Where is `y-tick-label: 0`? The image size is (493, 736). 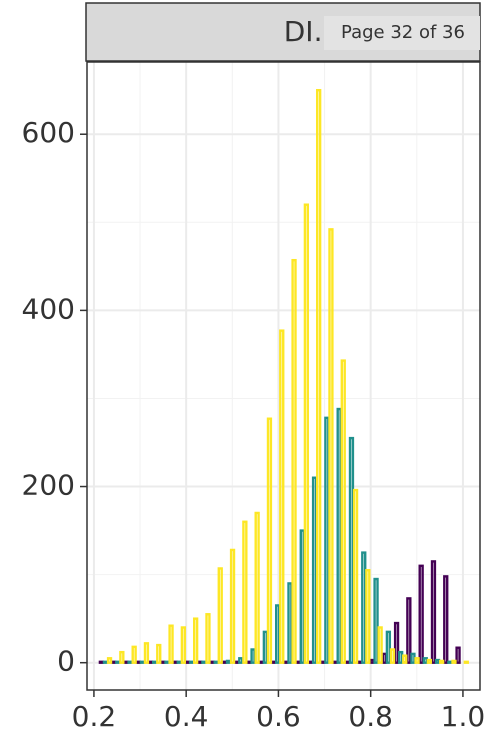
y-tick-label: 0 is located at coordinates (66, 661).